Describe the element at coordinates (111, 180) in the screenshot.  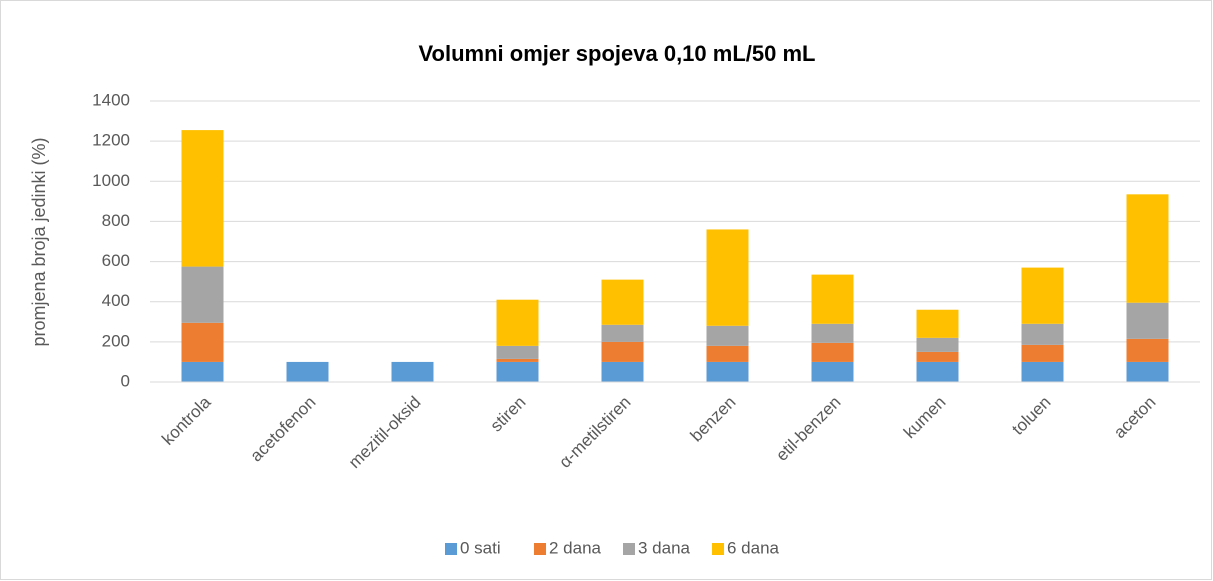
I see `y-tick-label: 1000` at that location.